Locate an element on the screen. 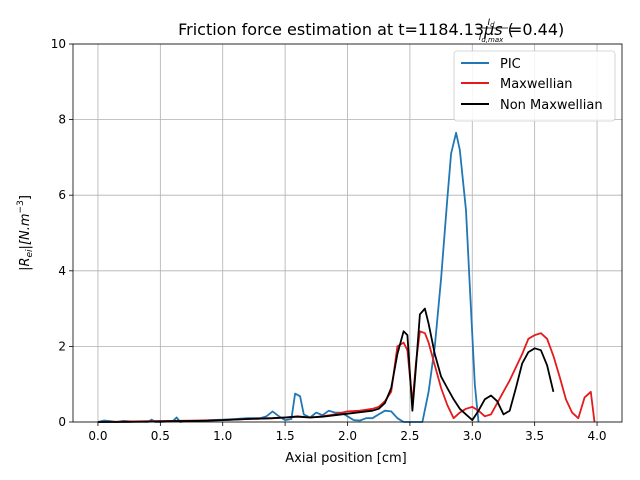 Image resolution: width=640 pixels, height=480 pixels. legend-entry-non-maxwellian: Non Maxwellian is located at coordinates (532, 105).